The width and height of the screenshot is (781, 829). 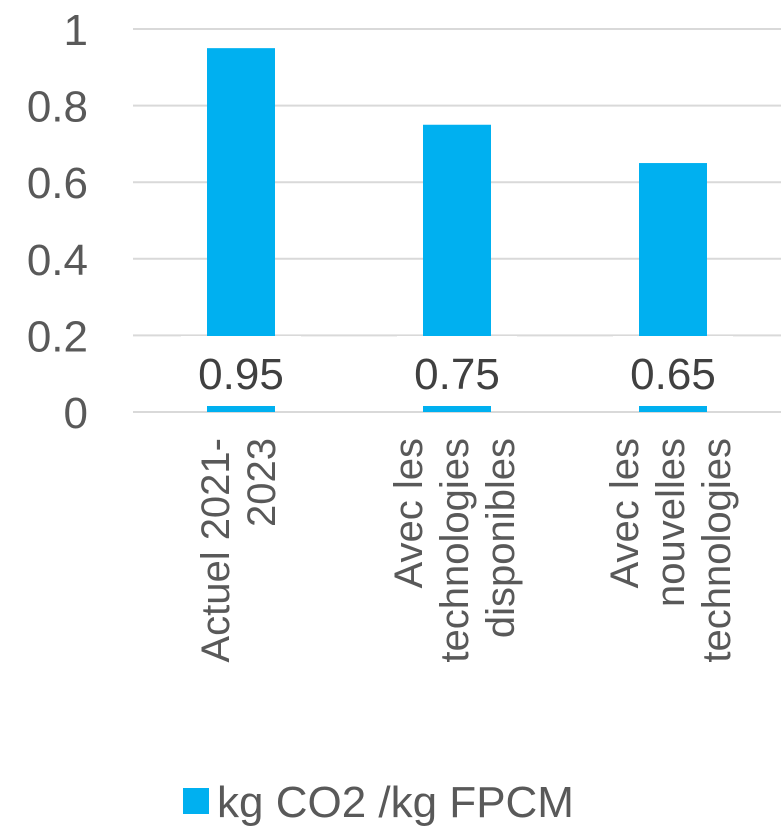 I want to click on data-label: 0.65, so click(x=673, y=374).